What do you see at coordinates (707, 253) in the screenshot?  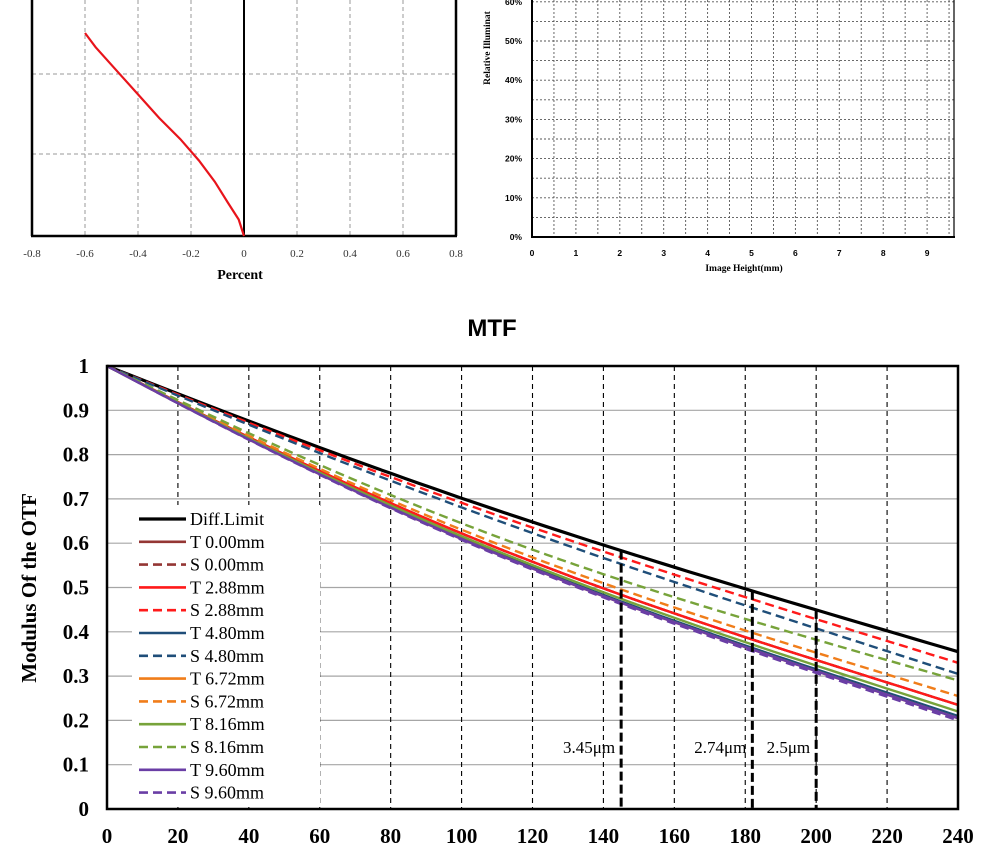 I see `illumination-x-tick-label: 4` at bounding box center [707, 253].